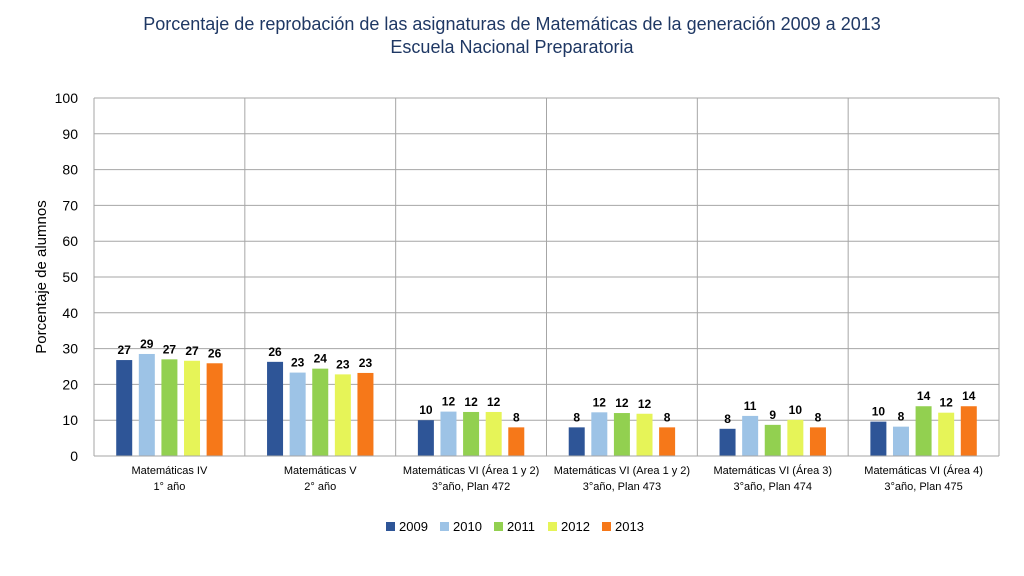 The width and height of the screenshot is (1024, 576). I want to click on y-tick-label: 90, so click(70, 134).